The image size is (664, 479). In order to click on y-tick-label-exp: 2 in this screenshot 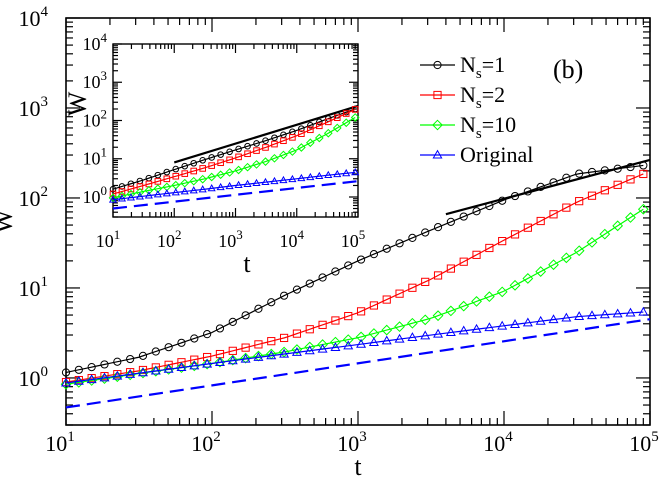, I will do `click(104, 113)`.